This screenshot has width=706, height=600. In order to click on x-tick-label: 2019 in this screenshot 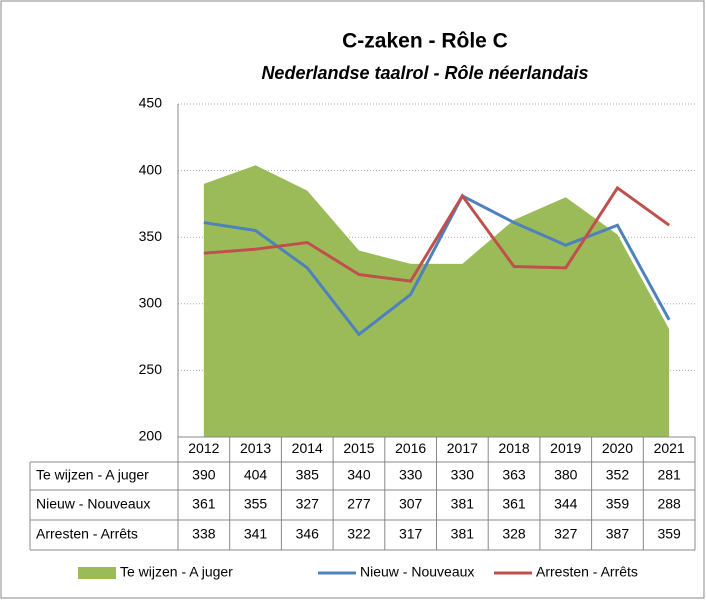, I will do `click(565, 448)`.